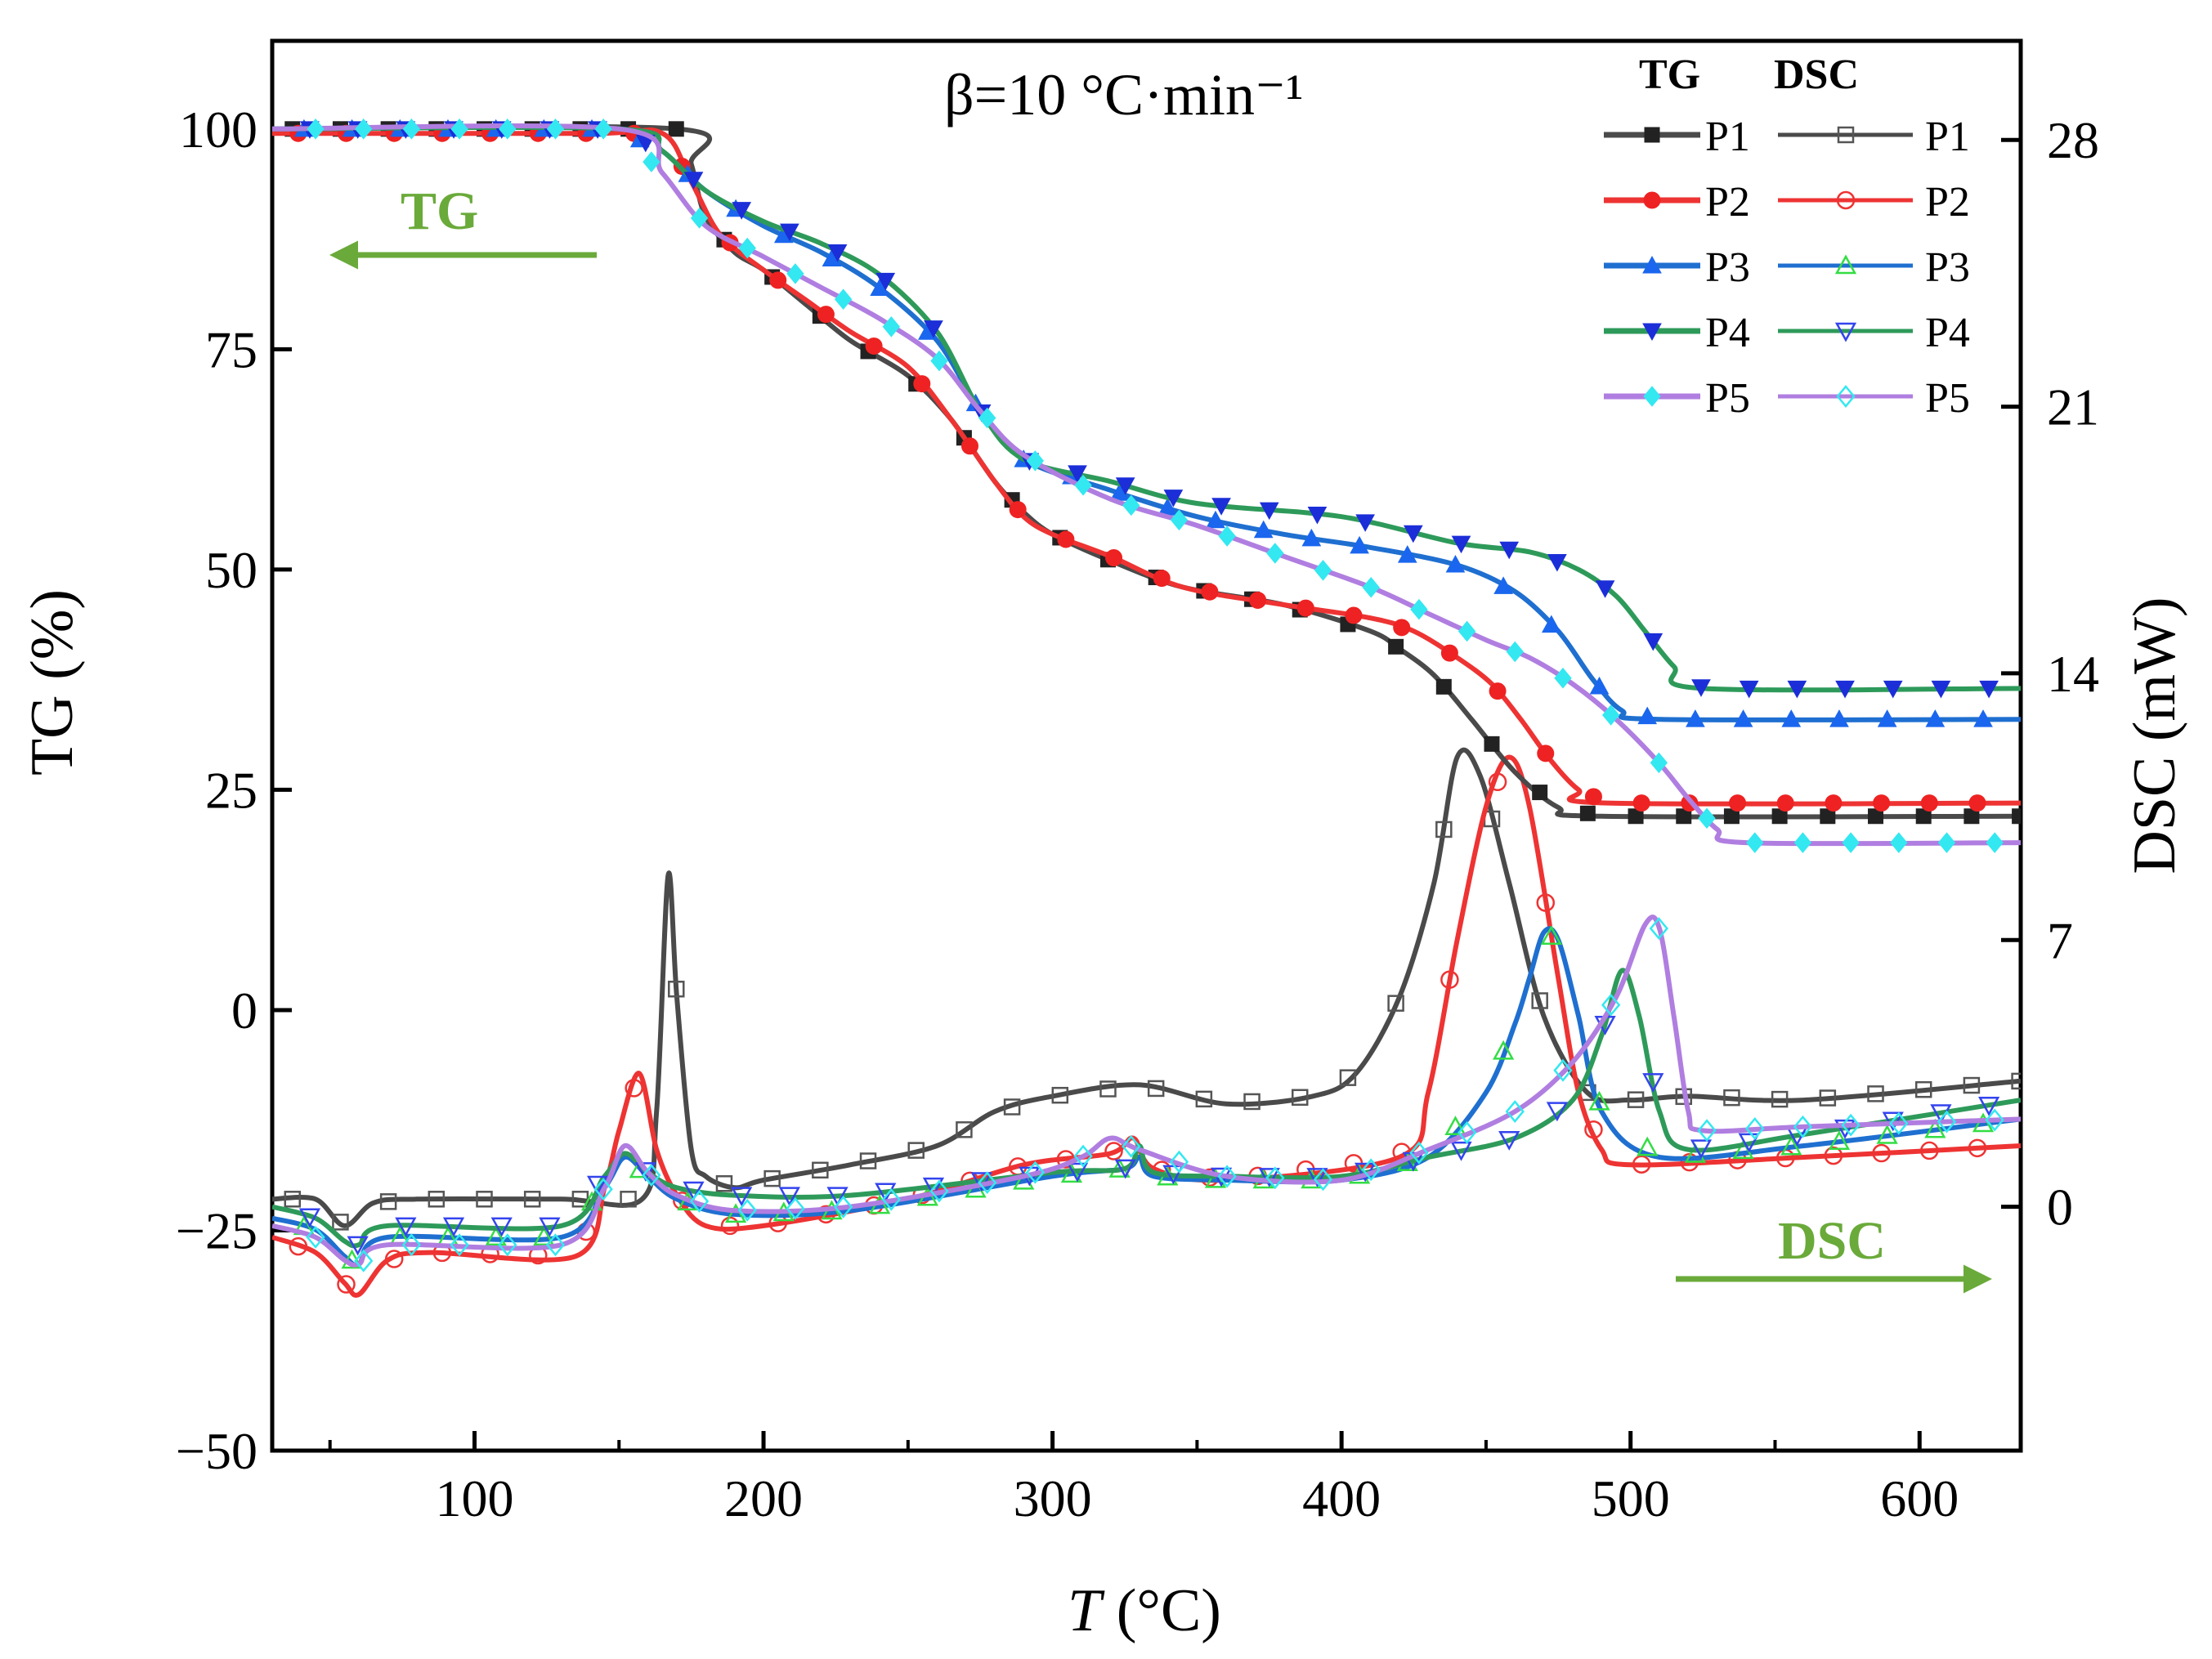 Image resolution: width=2212 pixels, height=1659 pixels. Describe the element at coordinates (1652, 135) in the screenshot. I see `legend-tg-marker-p1` at that location.